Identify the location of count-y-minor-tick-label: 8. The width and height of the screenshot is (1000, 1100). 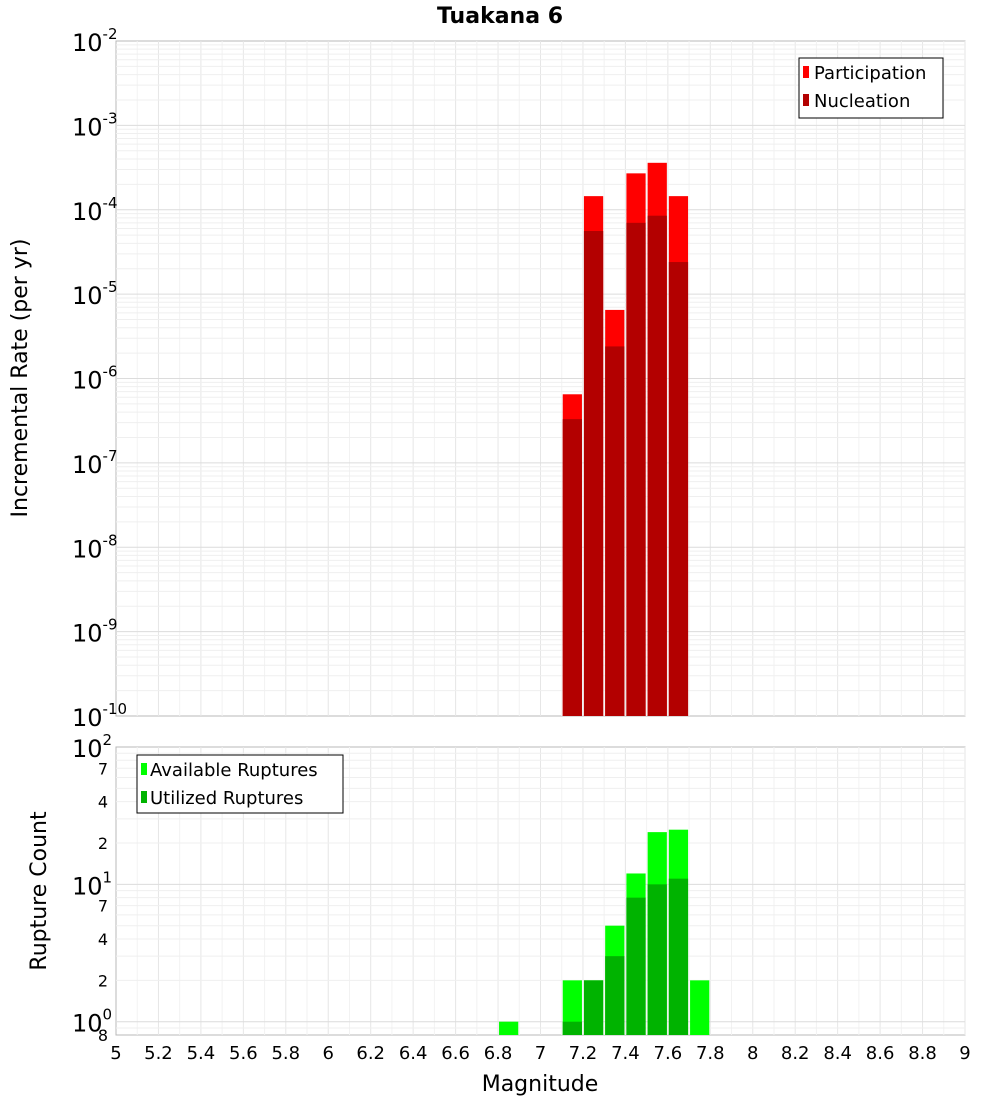
(103, 1035).